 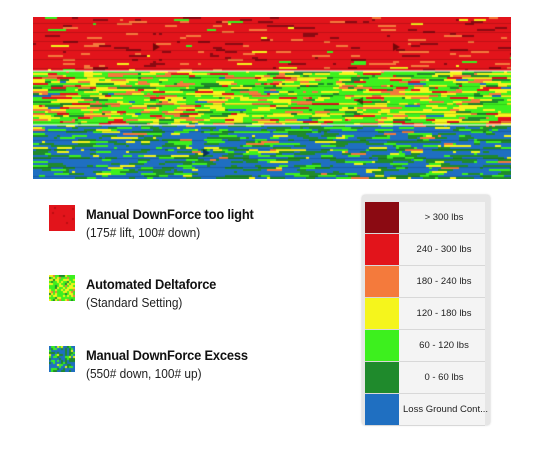 I want to click on scale-row: > 300 lbs, so click(x=425, y=218).